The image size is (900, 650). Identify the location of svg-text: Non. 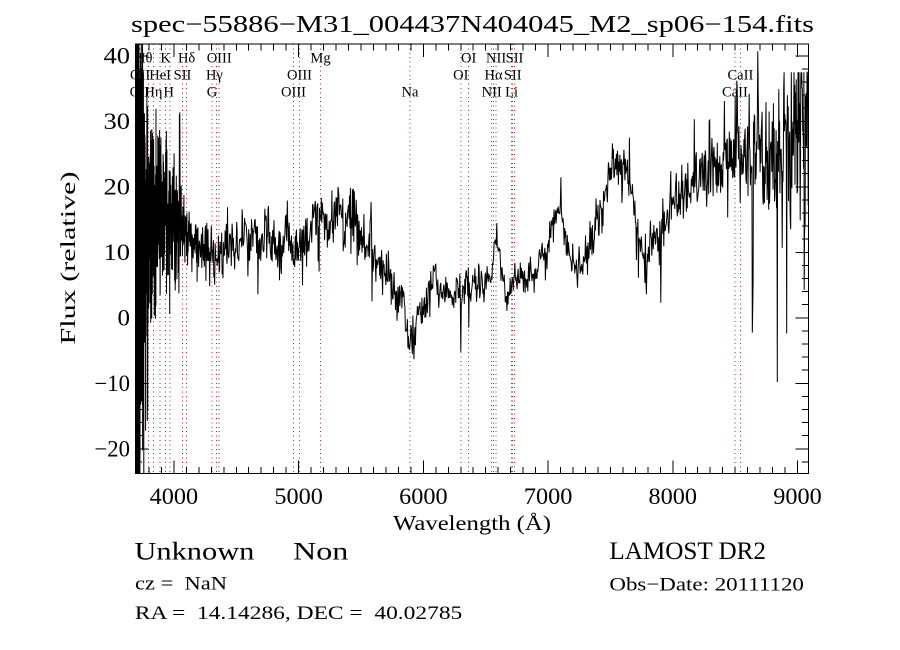
(321, 552).